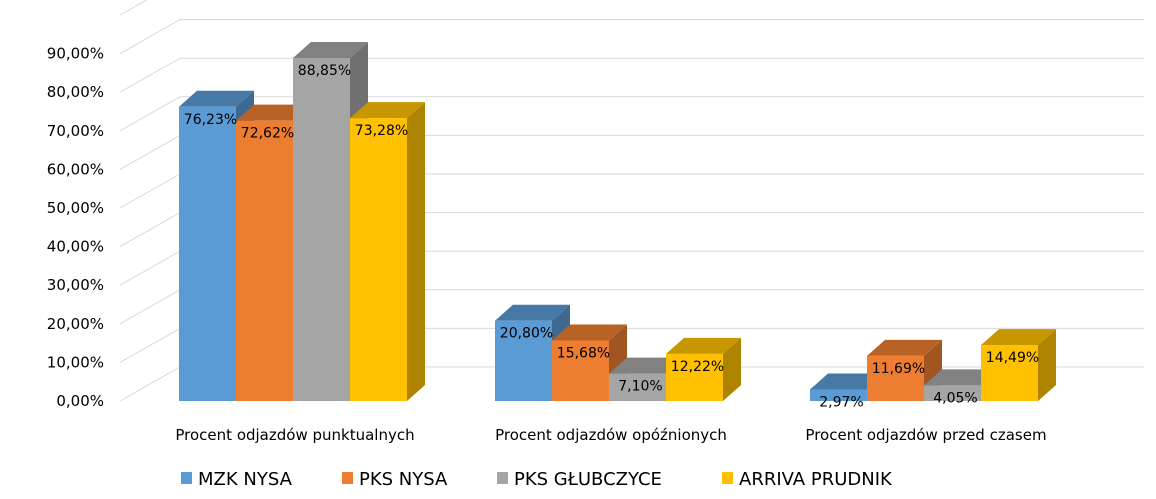 The width and height of the screenshot is (1156, 499). Describe the element at coordinates (955, 398) in the screenshot. I see `data-label: 4,05%` at that location.